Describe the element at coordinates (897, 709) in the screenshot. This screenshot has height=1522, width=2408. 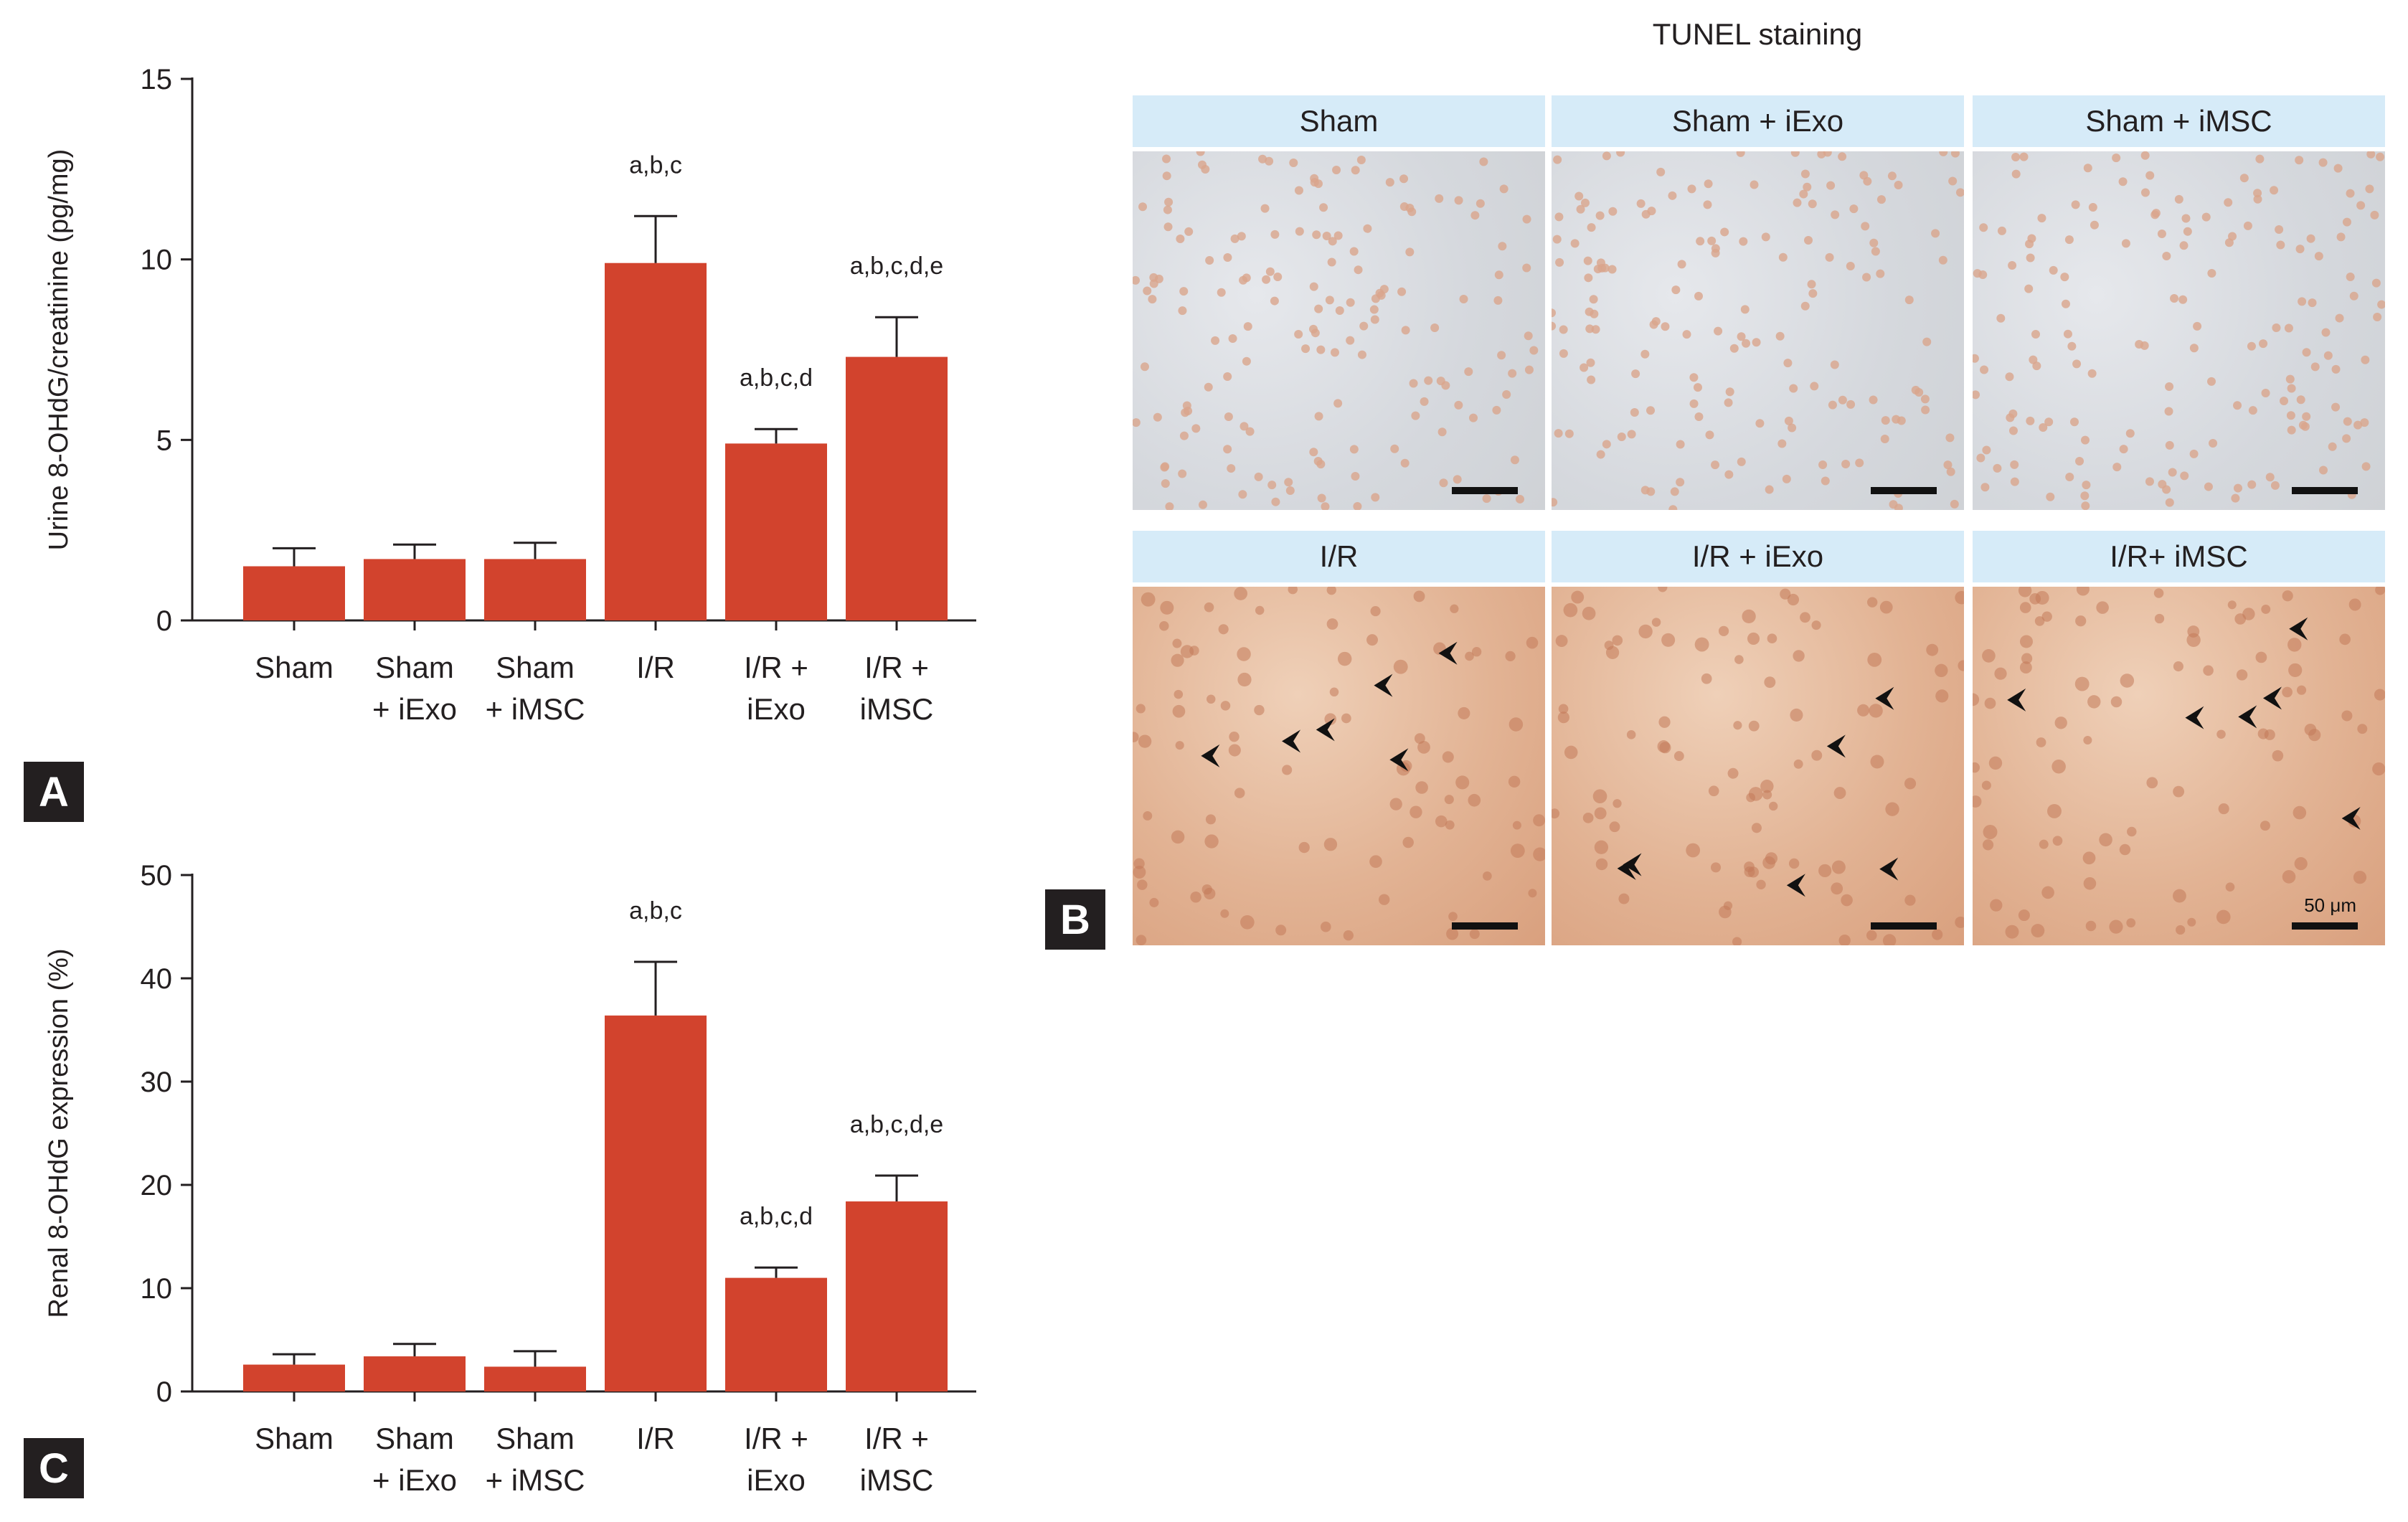
I see `x-tick-label: iMSC` at that location.